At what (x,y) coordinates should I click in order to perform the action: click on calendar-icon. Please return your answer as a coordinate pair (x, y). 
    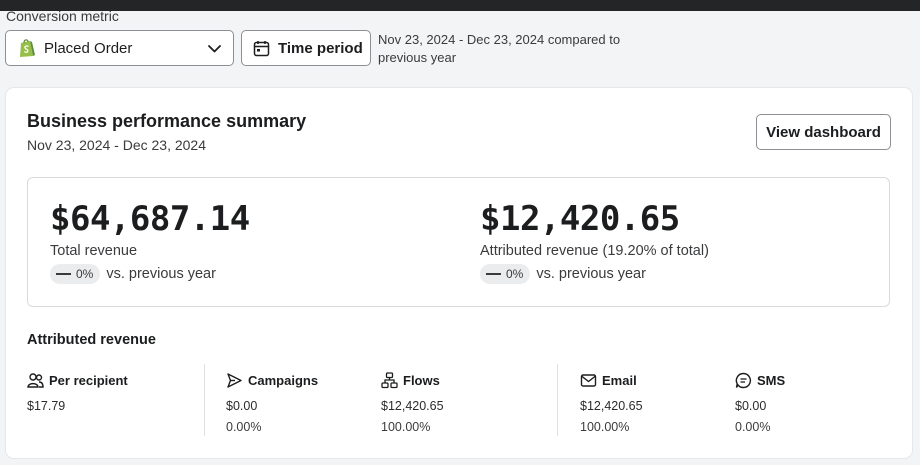
    Looking at the image, I should click on (261, 48).